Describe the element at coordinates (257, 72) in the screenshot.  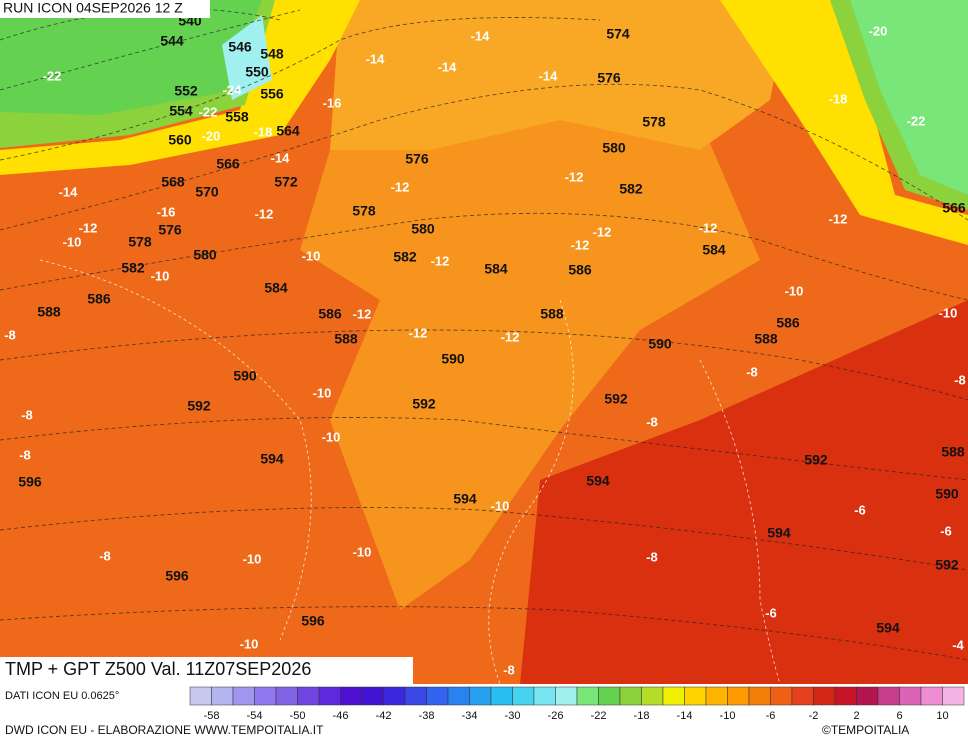
I see `geopotential-label: 550` at that location.